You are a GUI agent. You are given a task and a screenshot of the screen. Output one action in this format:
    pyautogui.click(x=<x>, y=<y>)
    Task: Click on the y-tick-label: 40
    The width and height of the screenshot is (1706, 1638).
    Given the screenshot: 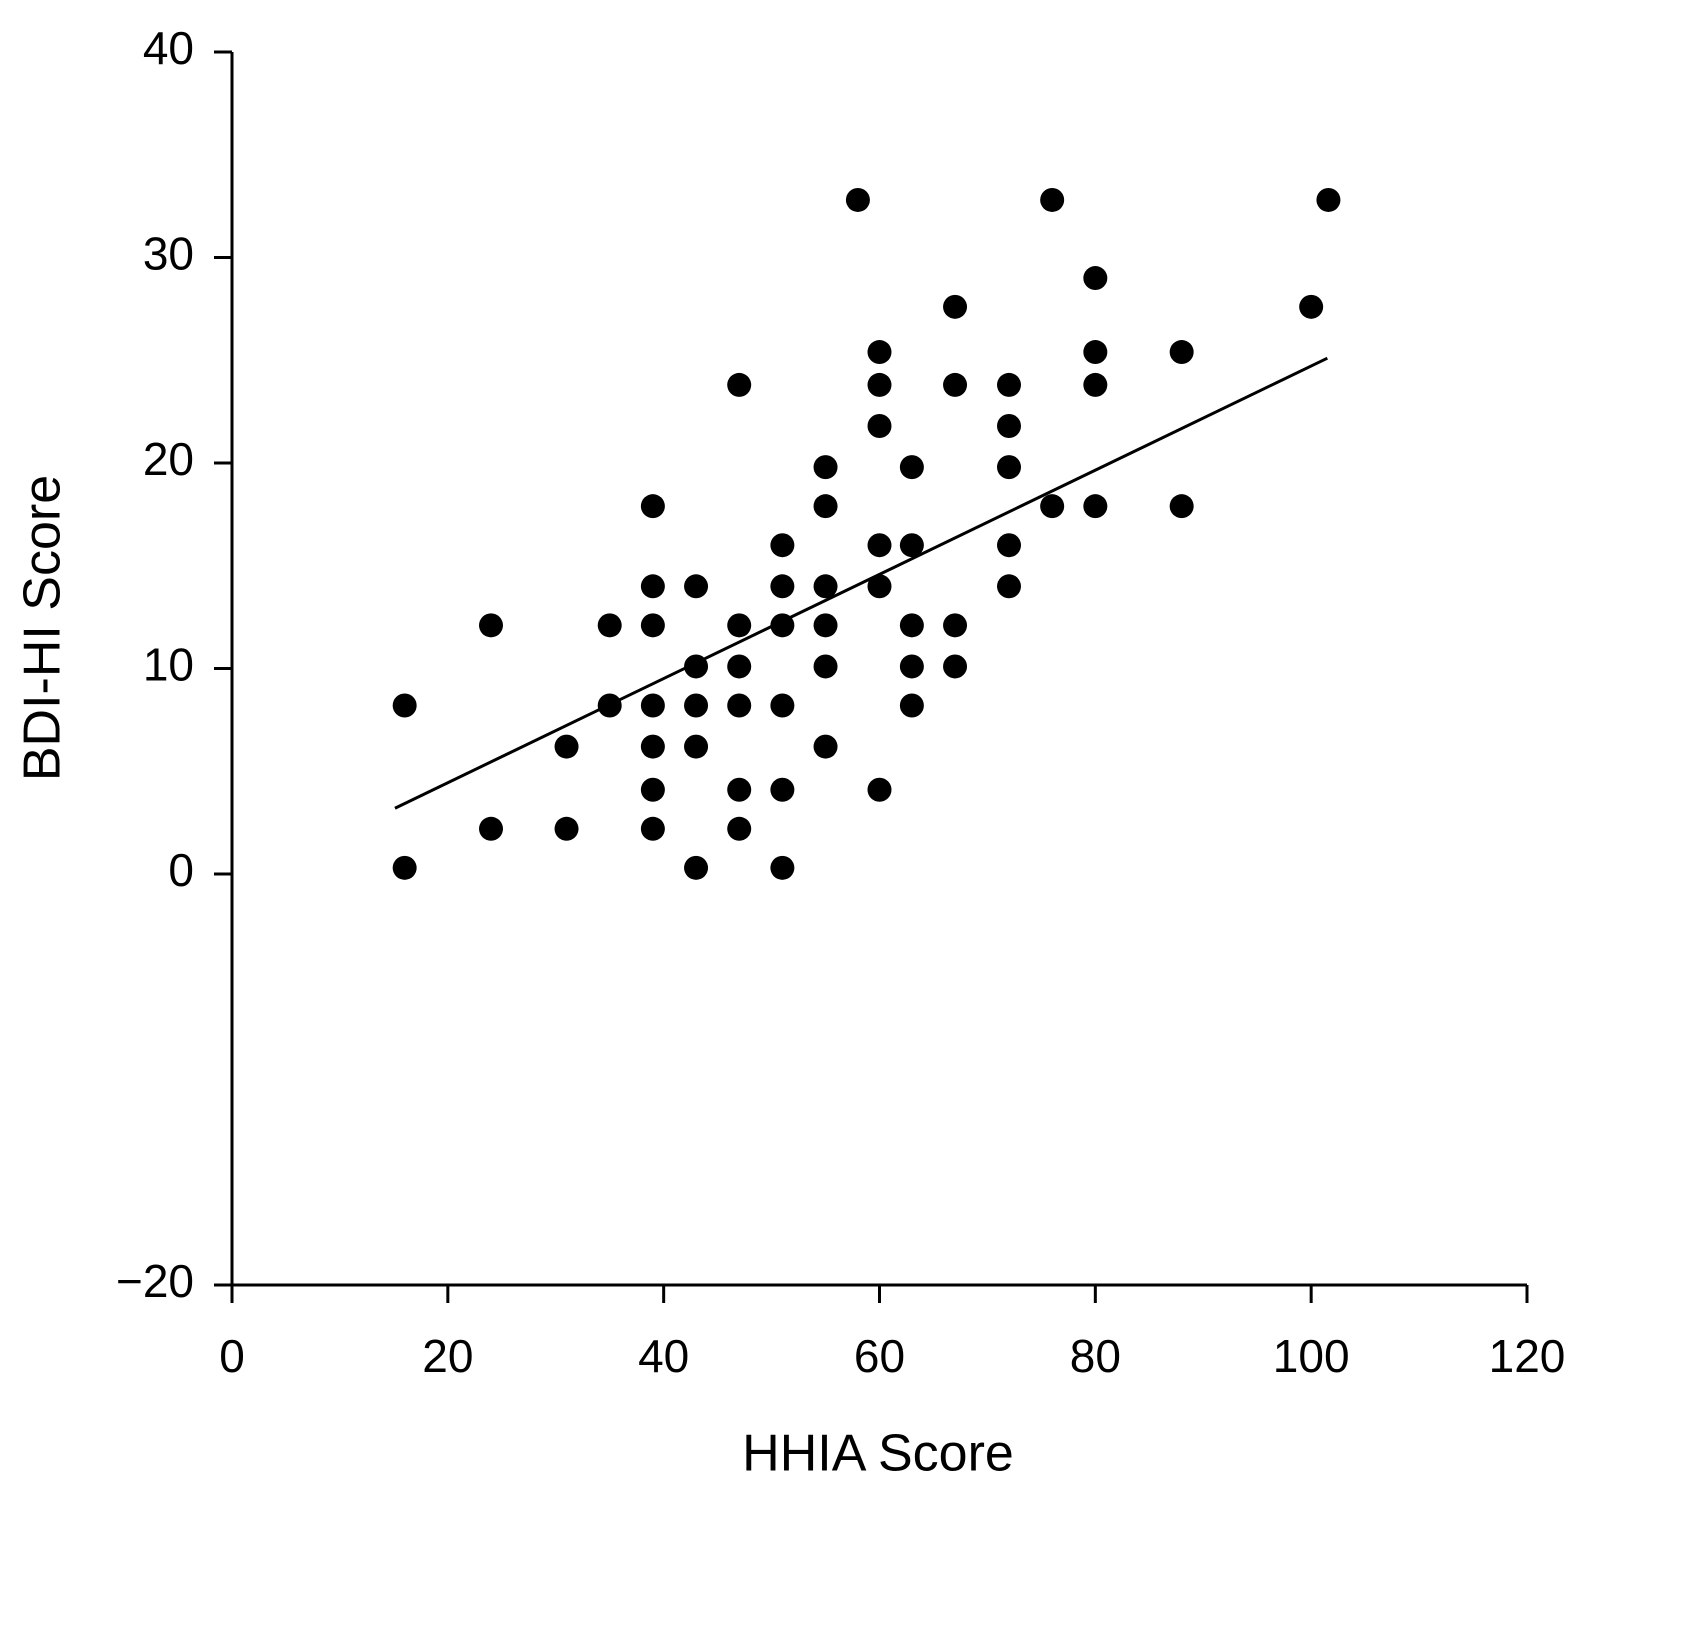 What is the action you would take?
    pyautogui.click(x=168, y=48)
    